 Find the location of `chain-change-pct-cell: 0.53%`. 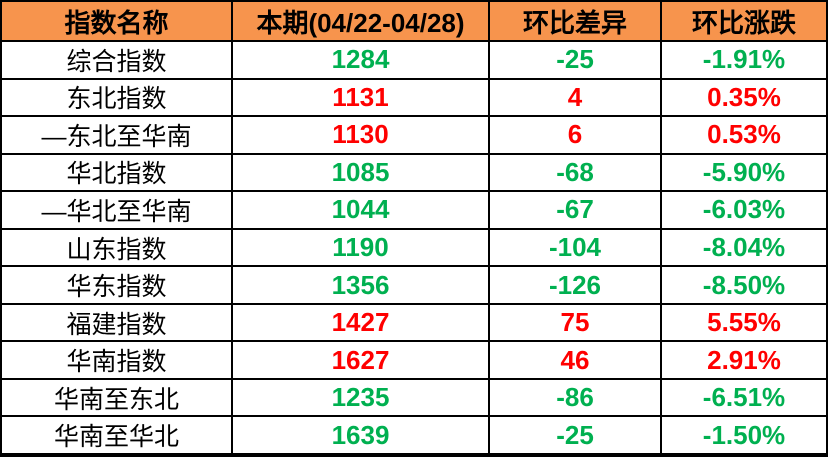

chain-change-pct-cell: 0.53% is located at coordinates (744, 136).